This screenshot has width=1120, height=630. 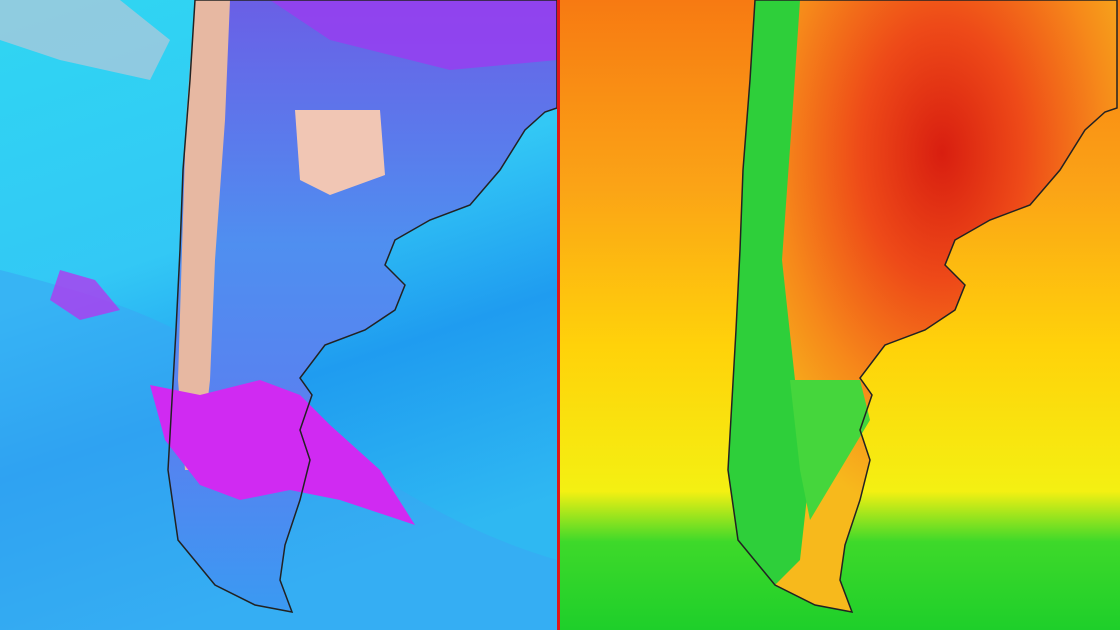 I want to click on rain-band, so click(x=413, y=35).